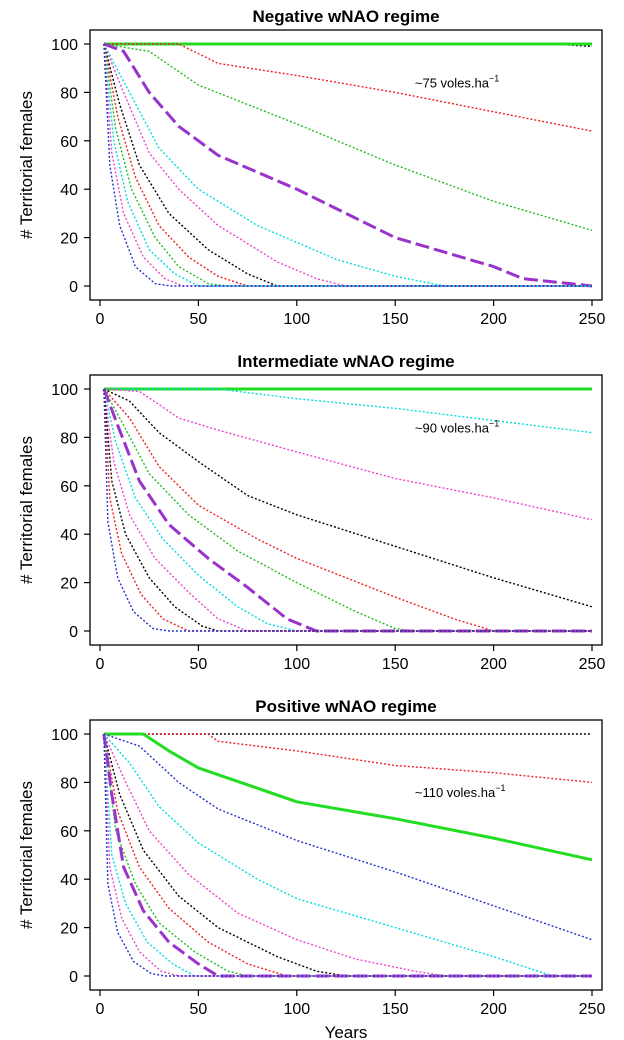  I want to click on annotation-text: ~75 voles.ha, so click(452, 83).